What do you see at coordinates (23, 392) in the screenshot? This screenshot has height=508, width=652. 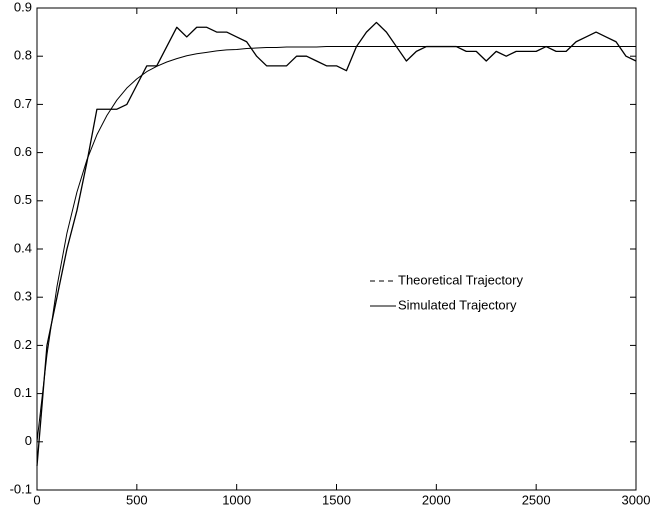 I see `y-tick-label: 0.1` at bounding box center [23, 392].